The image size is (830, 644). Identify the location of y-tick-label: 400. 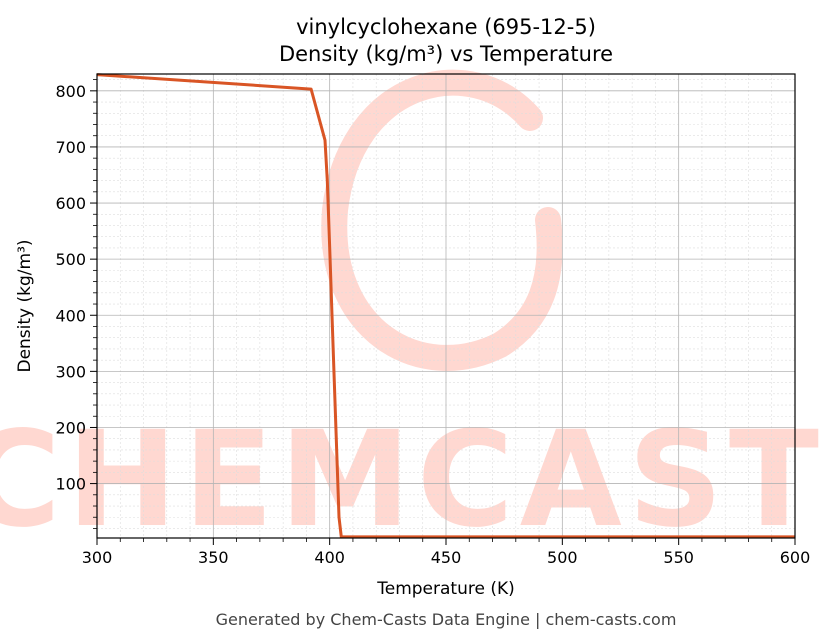
(70, 315).